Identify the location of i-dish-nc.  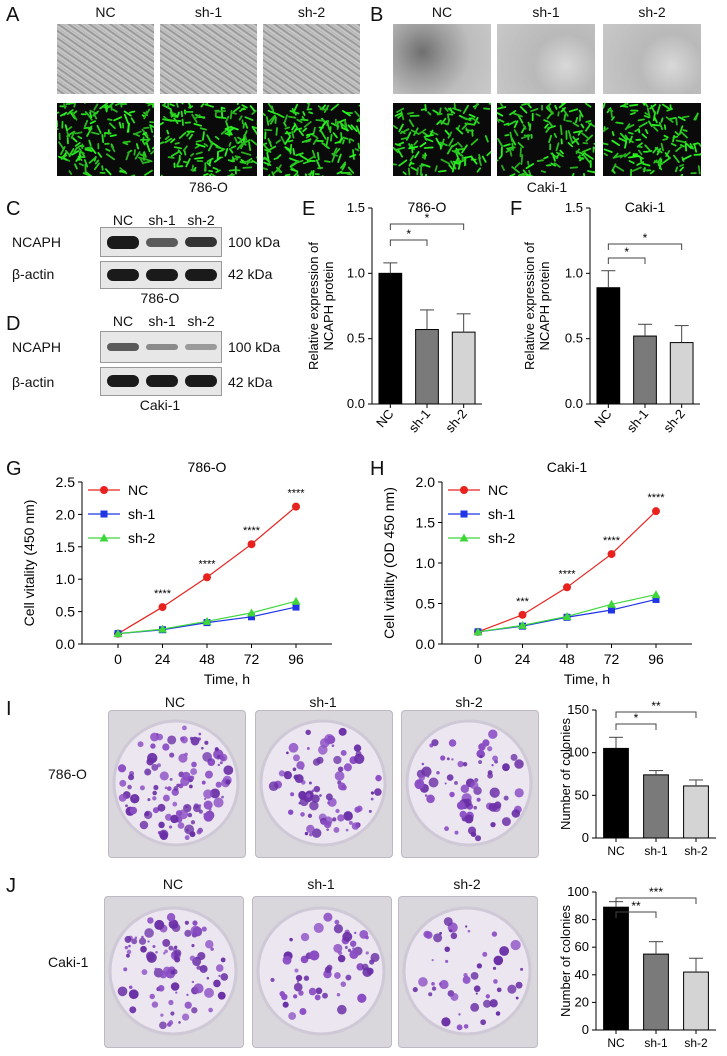
(176, 783).